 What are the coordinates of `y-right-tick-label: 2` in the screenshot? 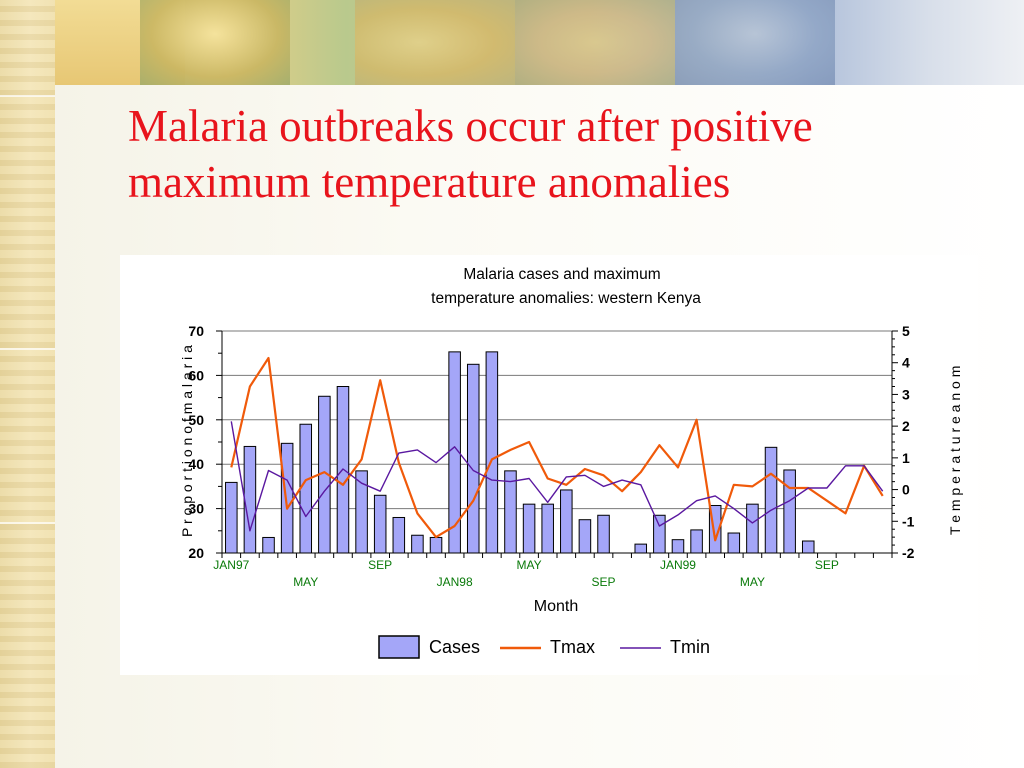 It's located at (906, 426).